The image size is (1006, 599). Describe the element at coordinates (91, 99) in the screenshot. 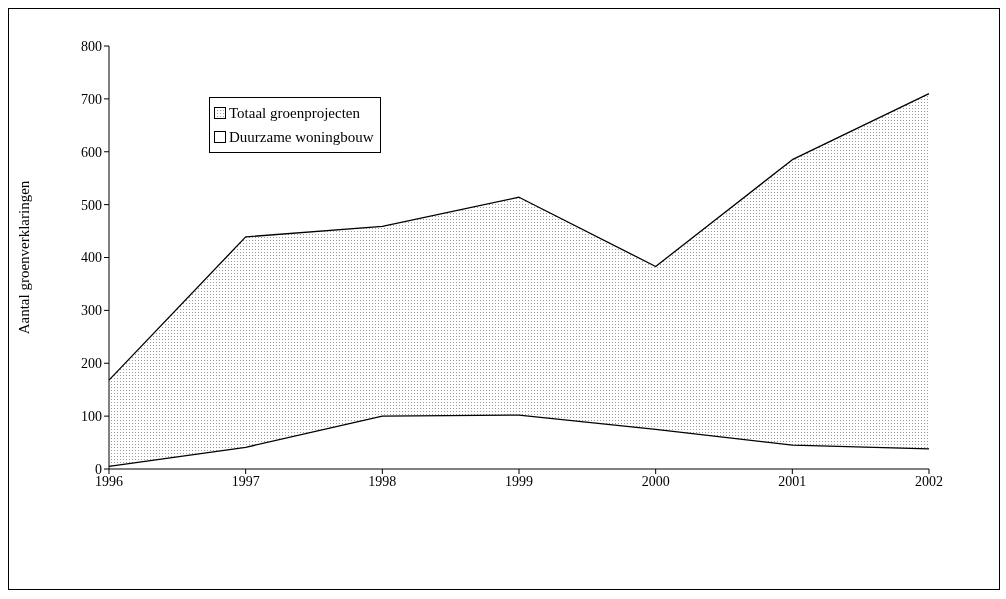

I see `y-tick-label: 700` at that location.